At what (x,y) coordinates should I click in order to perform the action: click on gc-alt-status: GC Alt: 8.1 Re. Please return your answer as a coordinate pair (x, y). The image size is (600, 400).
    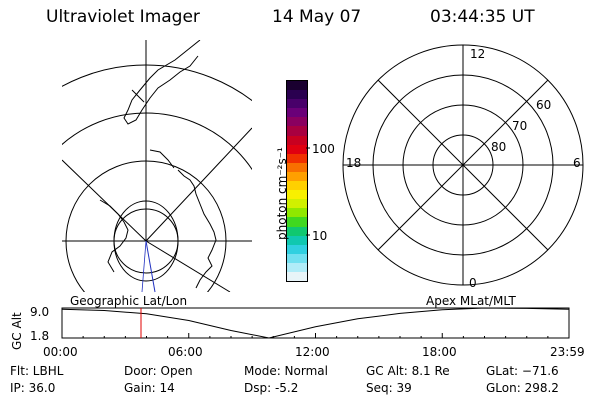
    Looking at the image, I should click on (408, 371).